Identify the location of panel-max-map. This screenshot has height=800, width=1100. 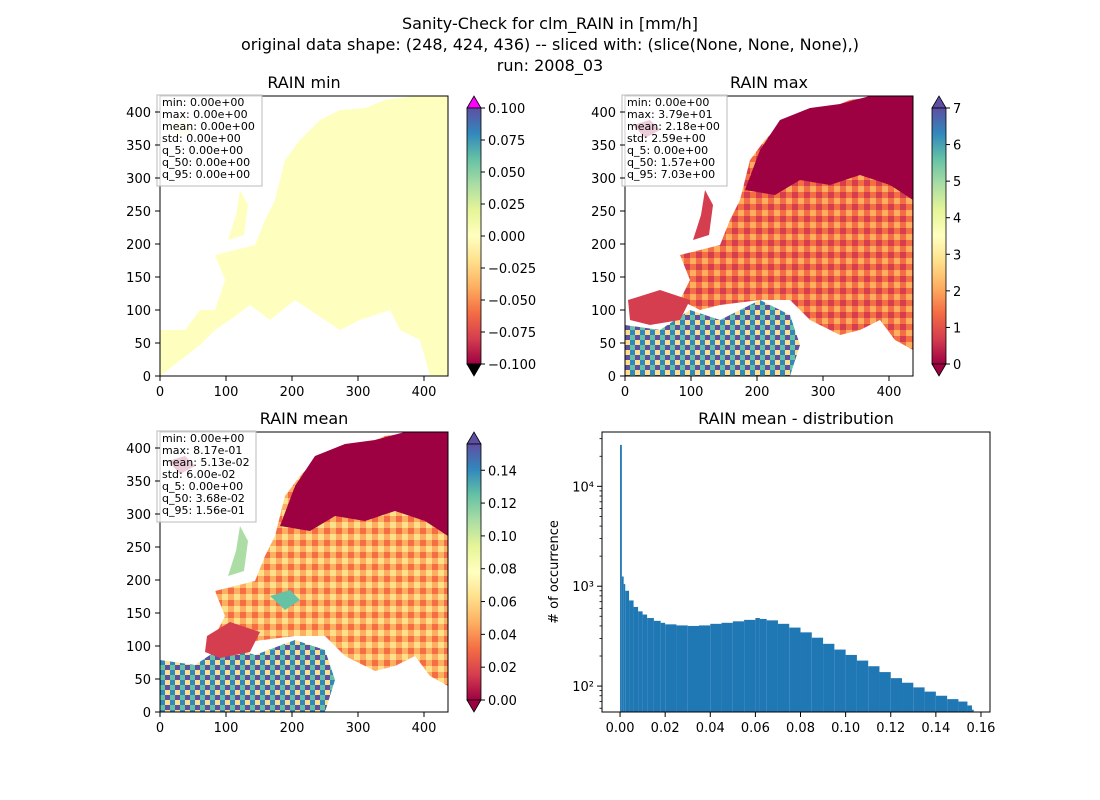
(769, 236).